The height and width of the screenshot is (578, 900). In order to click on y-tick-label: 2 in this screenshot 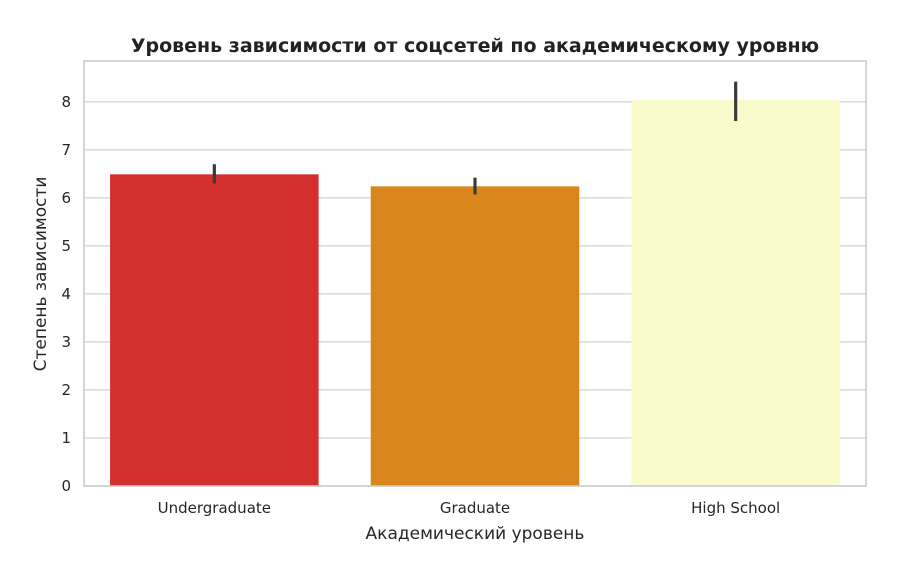, I will do `click(66, 390)`.